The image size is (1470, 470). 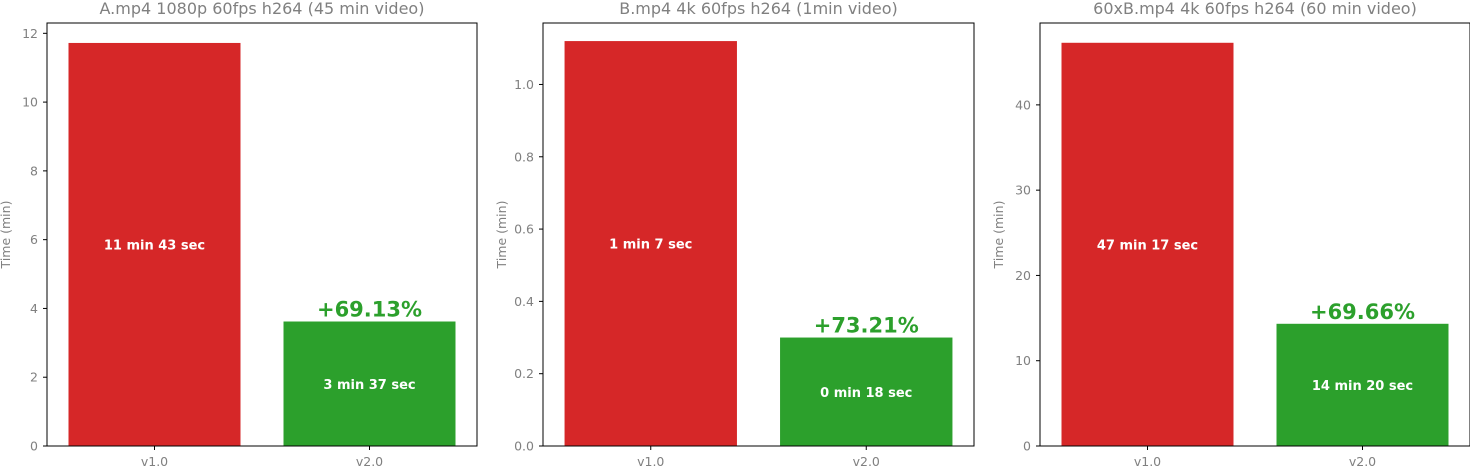 I want to click on bar-value-label: 14 min 20 sec, so click(x=1362, y=386).